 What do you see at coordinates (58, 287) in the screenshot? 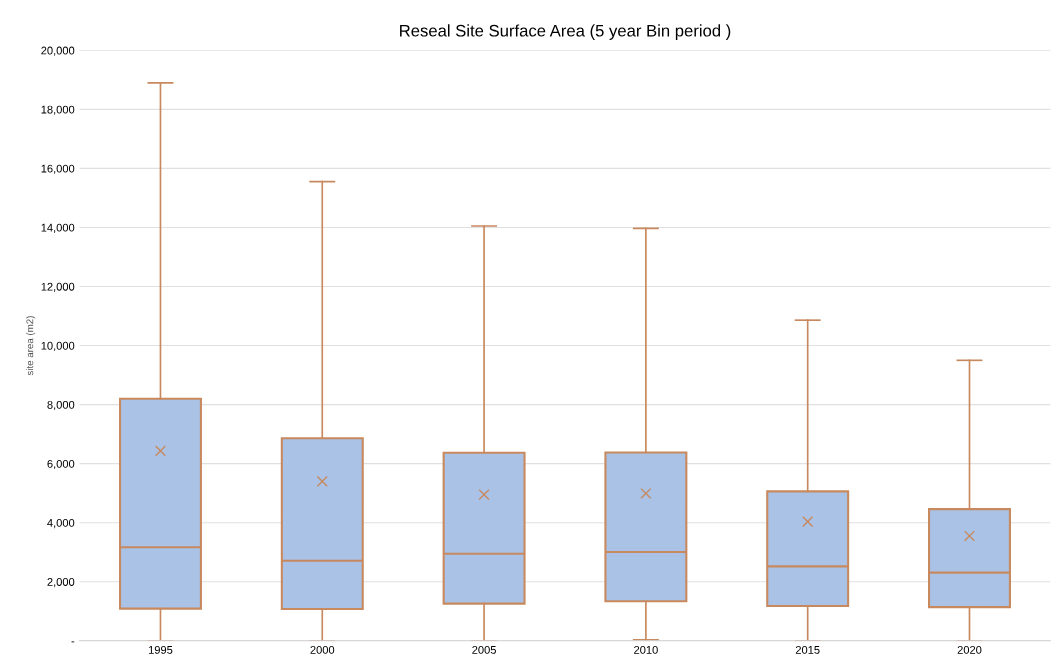
I see `y-tick-label: 12,000` at bounding box center [58, 287].